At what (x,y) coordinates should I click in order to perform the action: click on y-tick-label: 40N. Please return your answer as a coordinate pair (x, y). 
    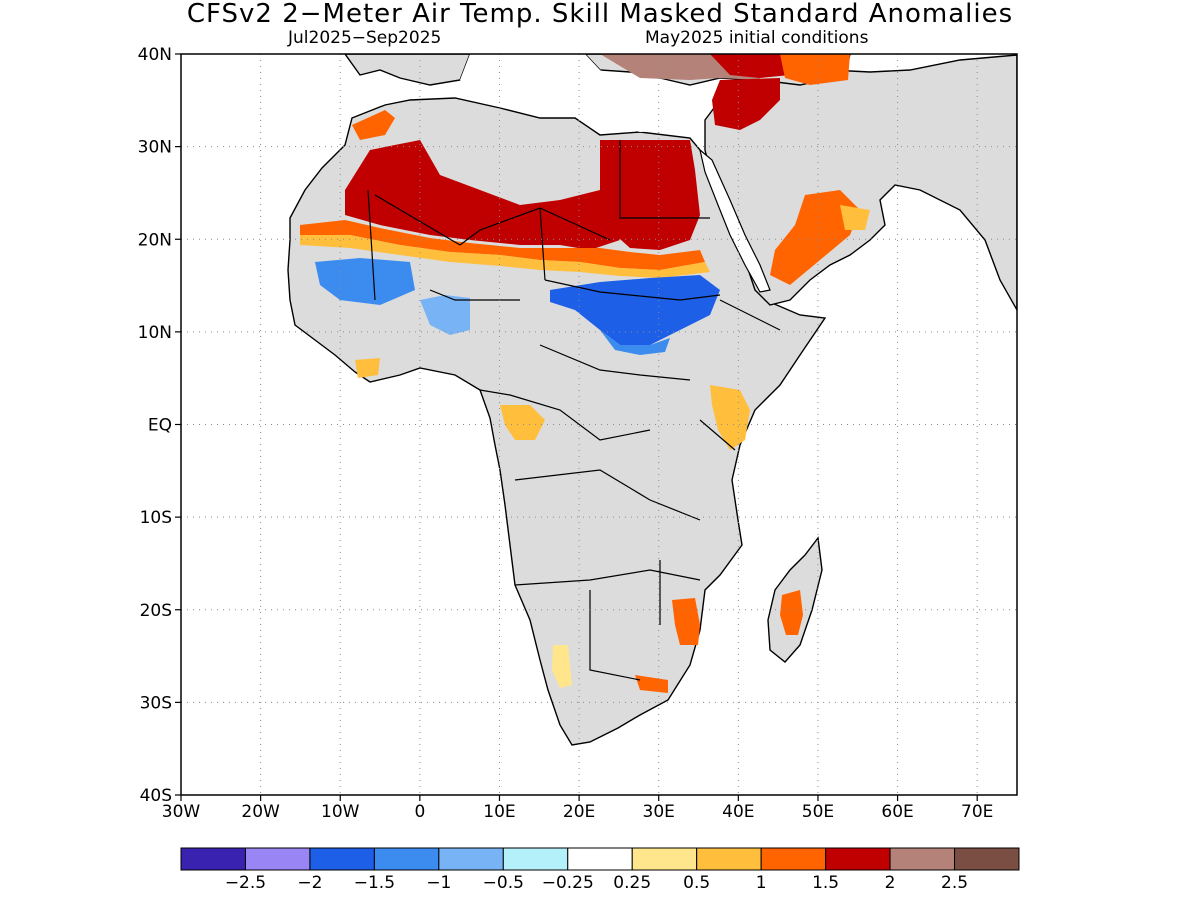
    Looking at the image, I should click on (155, 55).